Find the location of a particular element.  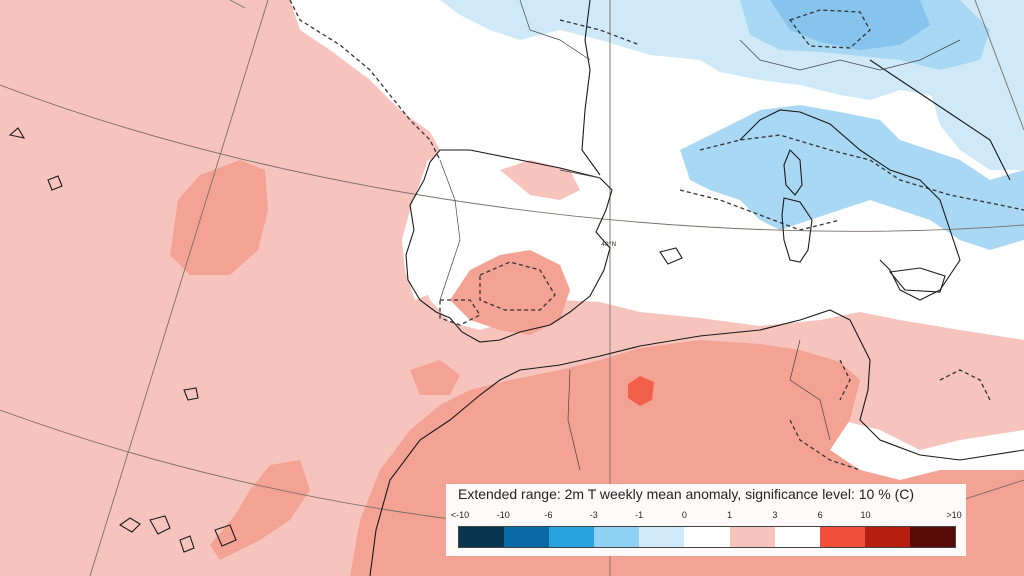

legend-tick-label: -6 is located at coordinates (548, 515).